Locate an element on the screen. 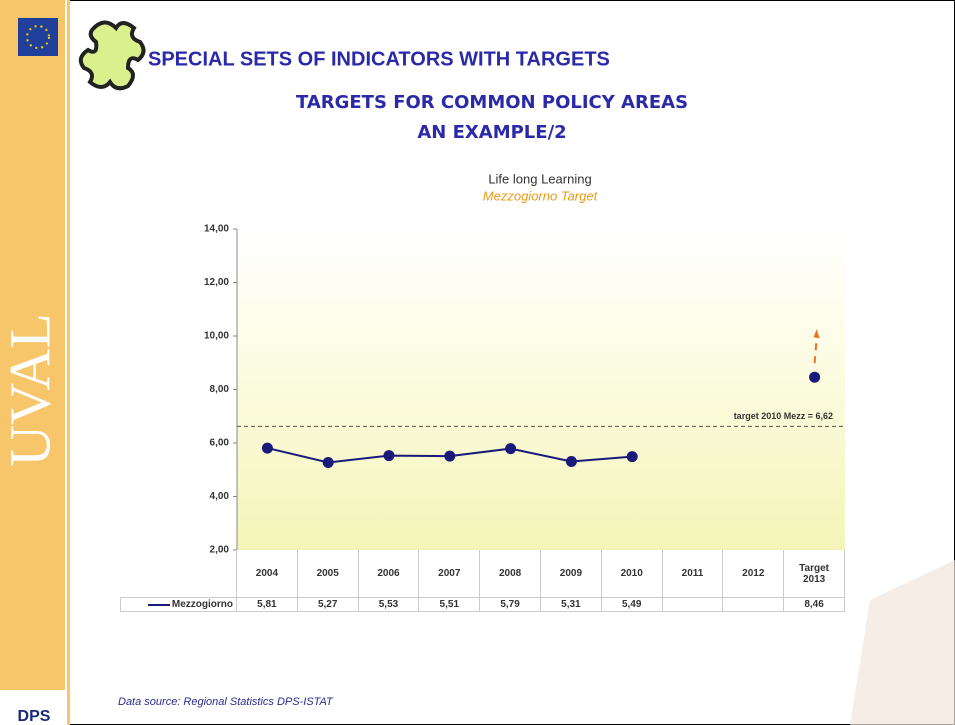  y-tick-label: 14,00 is located at coordinates (216, 229).